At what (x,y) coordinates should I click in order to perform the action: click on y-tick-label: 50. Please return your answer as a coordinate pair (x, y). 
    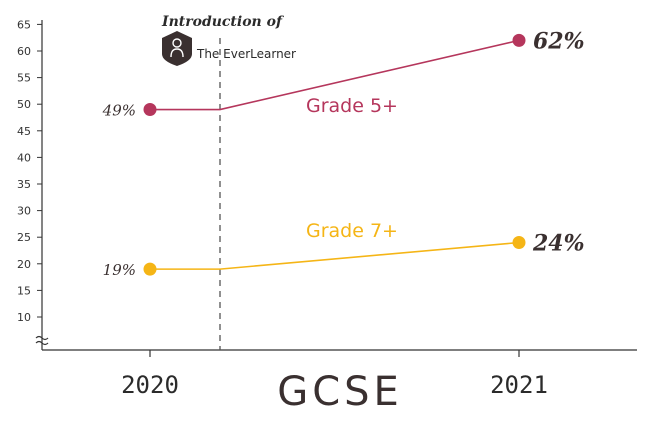
    Looking at the image, I should click on (24, 104).